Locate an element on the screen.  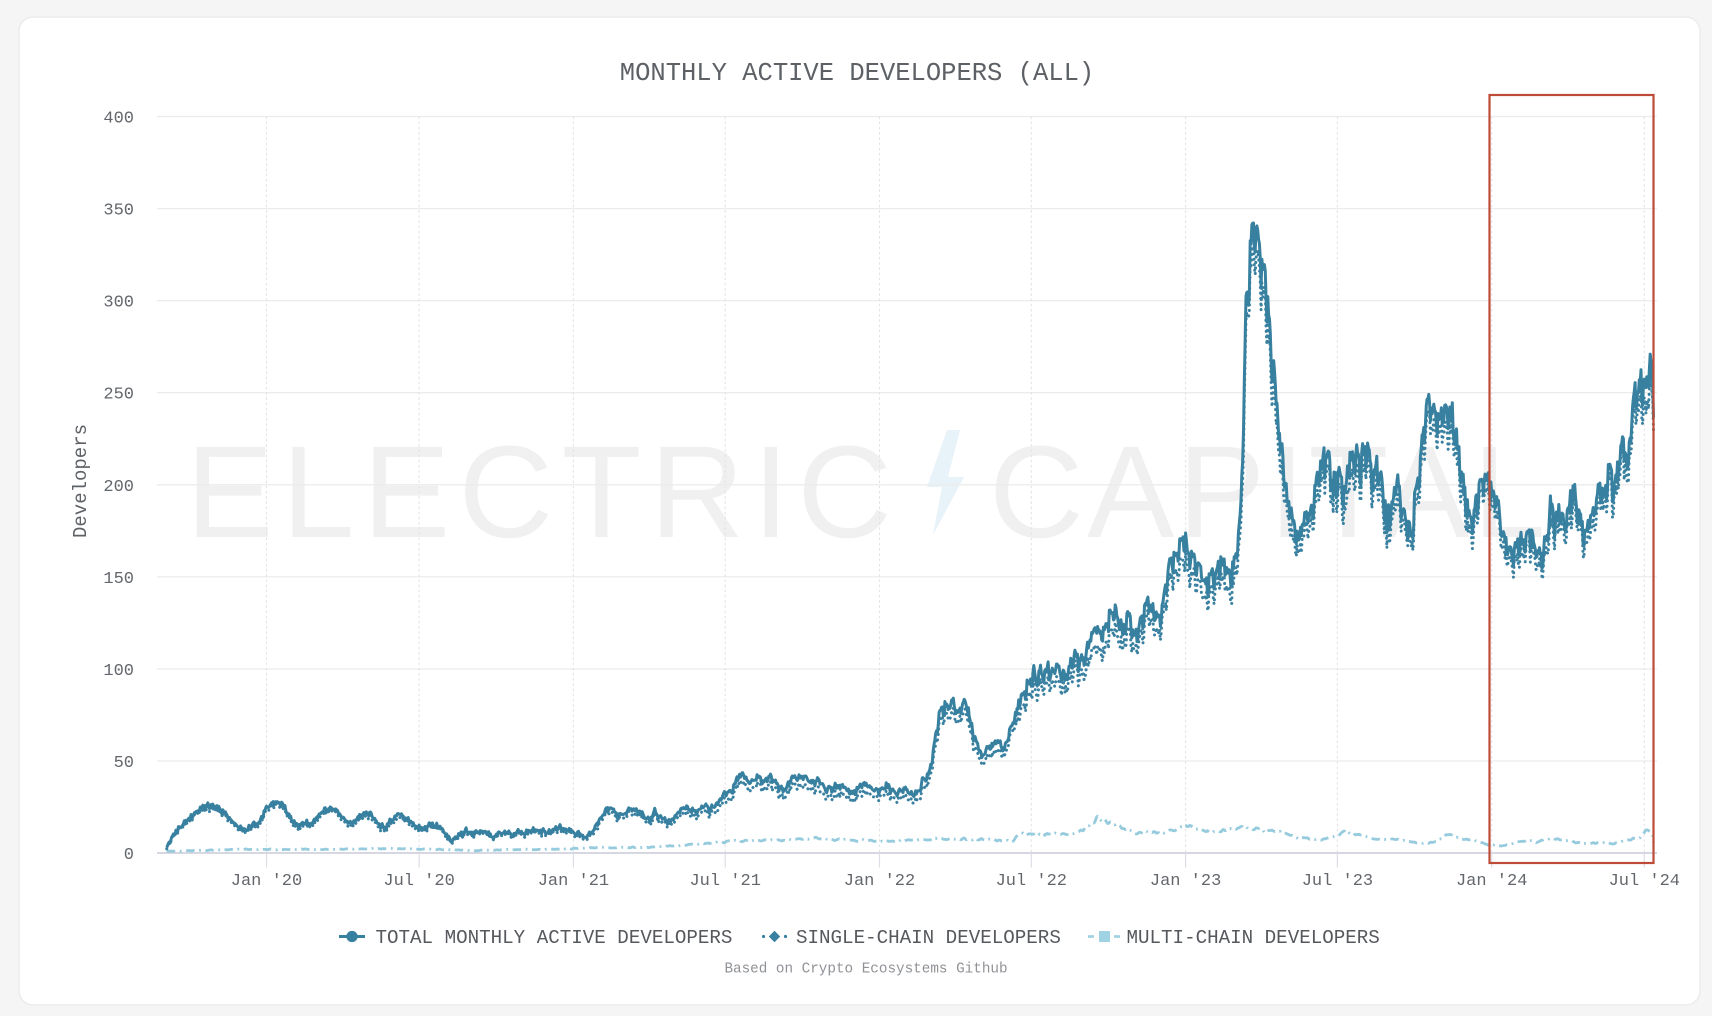
svg-text: 200 is located at coordinates (118, 487).